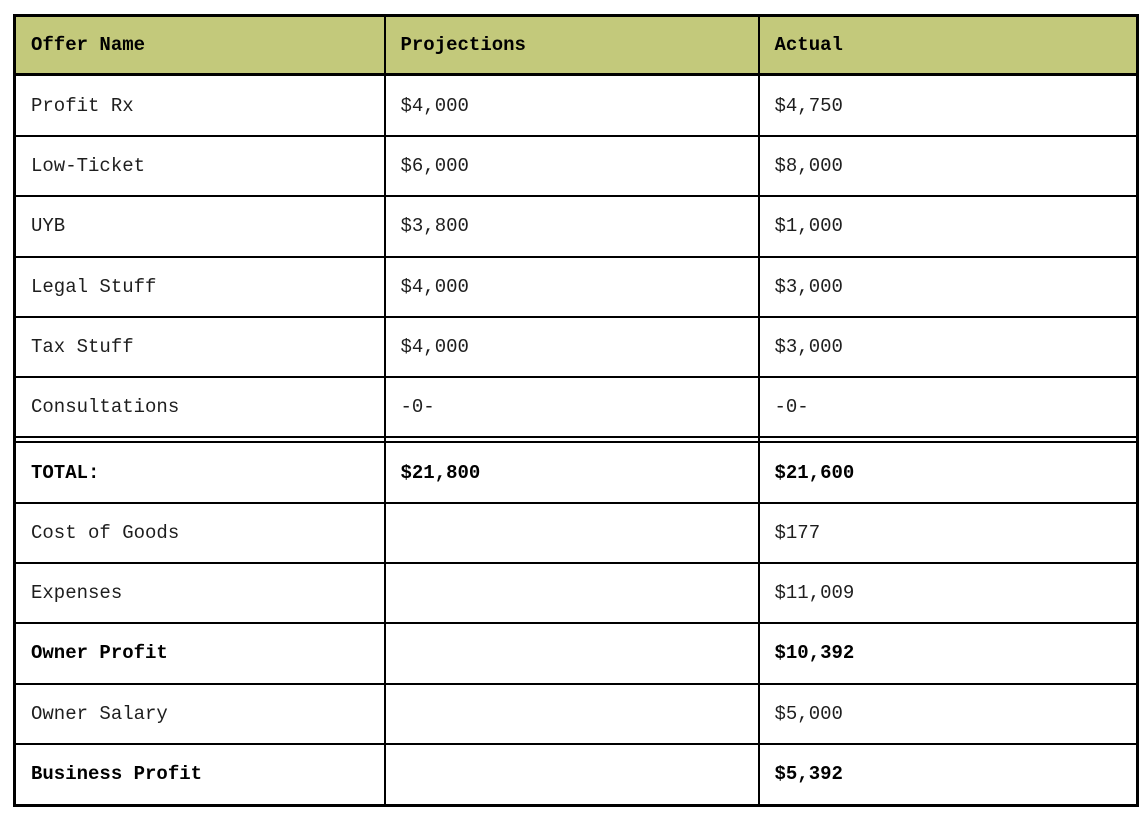  I want to click on row-business-profit: Business Profit $5,392, so click(576, 774).